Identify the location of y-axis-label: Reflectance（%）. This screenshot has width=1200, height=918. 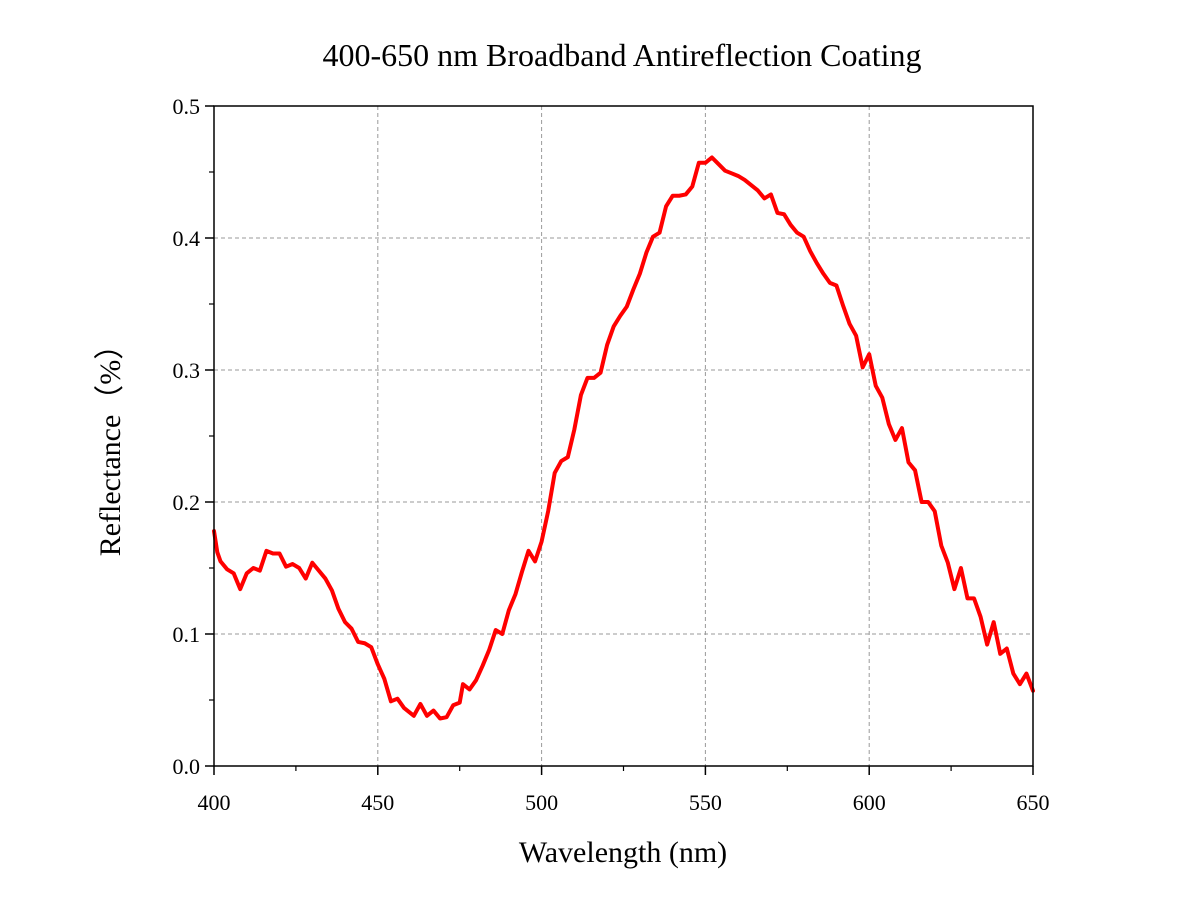
(110, 443).